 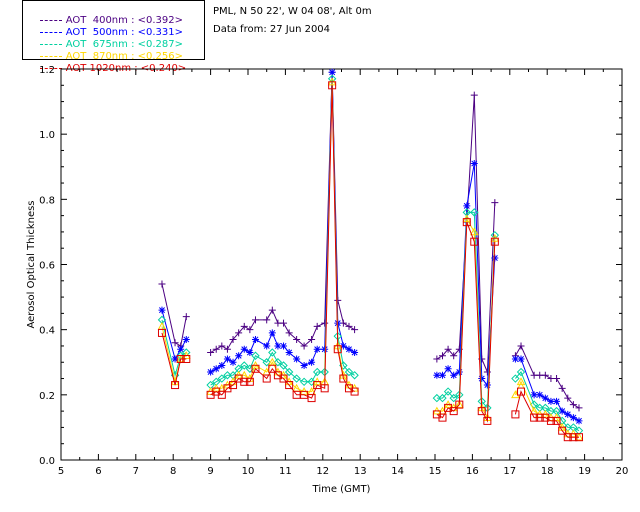 What do you see at coordinates (47, 135) in the screenshot?
I see `y-tick-label: 1.0` at bounding box center [47, 135].